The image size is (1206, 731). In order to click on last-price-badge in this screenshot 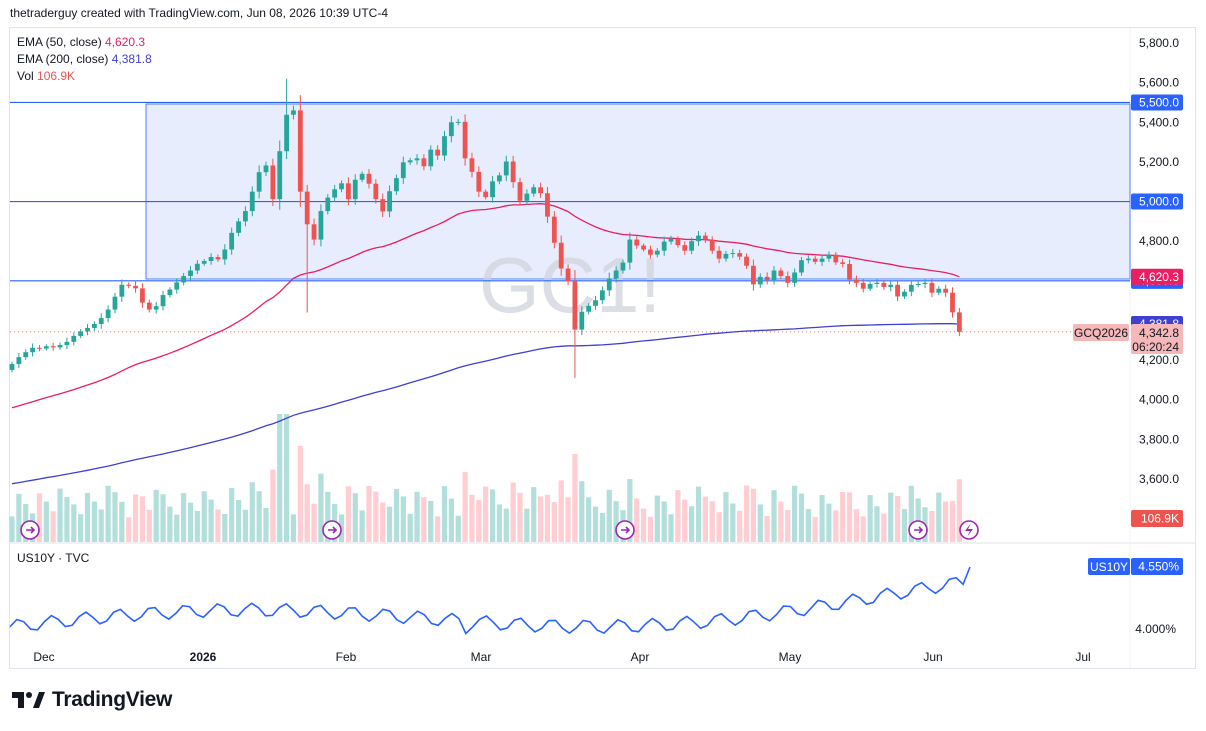, I will do `click(1157, 339)`.